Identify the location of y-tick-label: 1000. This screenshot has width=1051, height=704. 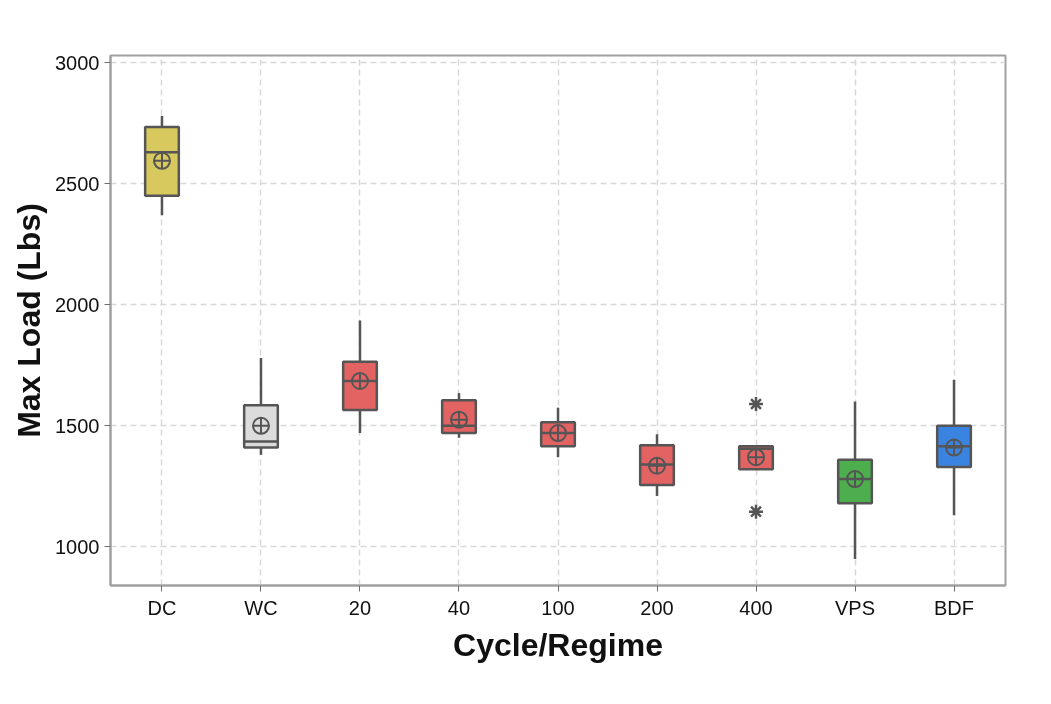
(77, 546).